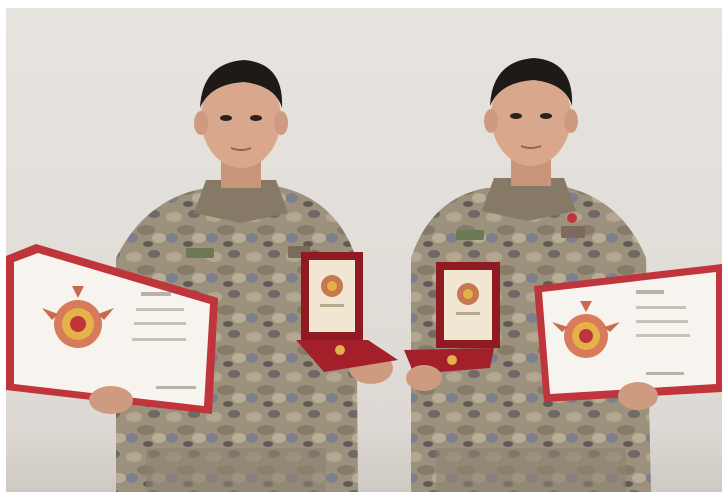 Image resolution: width=727 pixels, height=493 pixels. Describe the element at coordinates (112, 329) in the screenshot. I see `left-certificate` at that location.